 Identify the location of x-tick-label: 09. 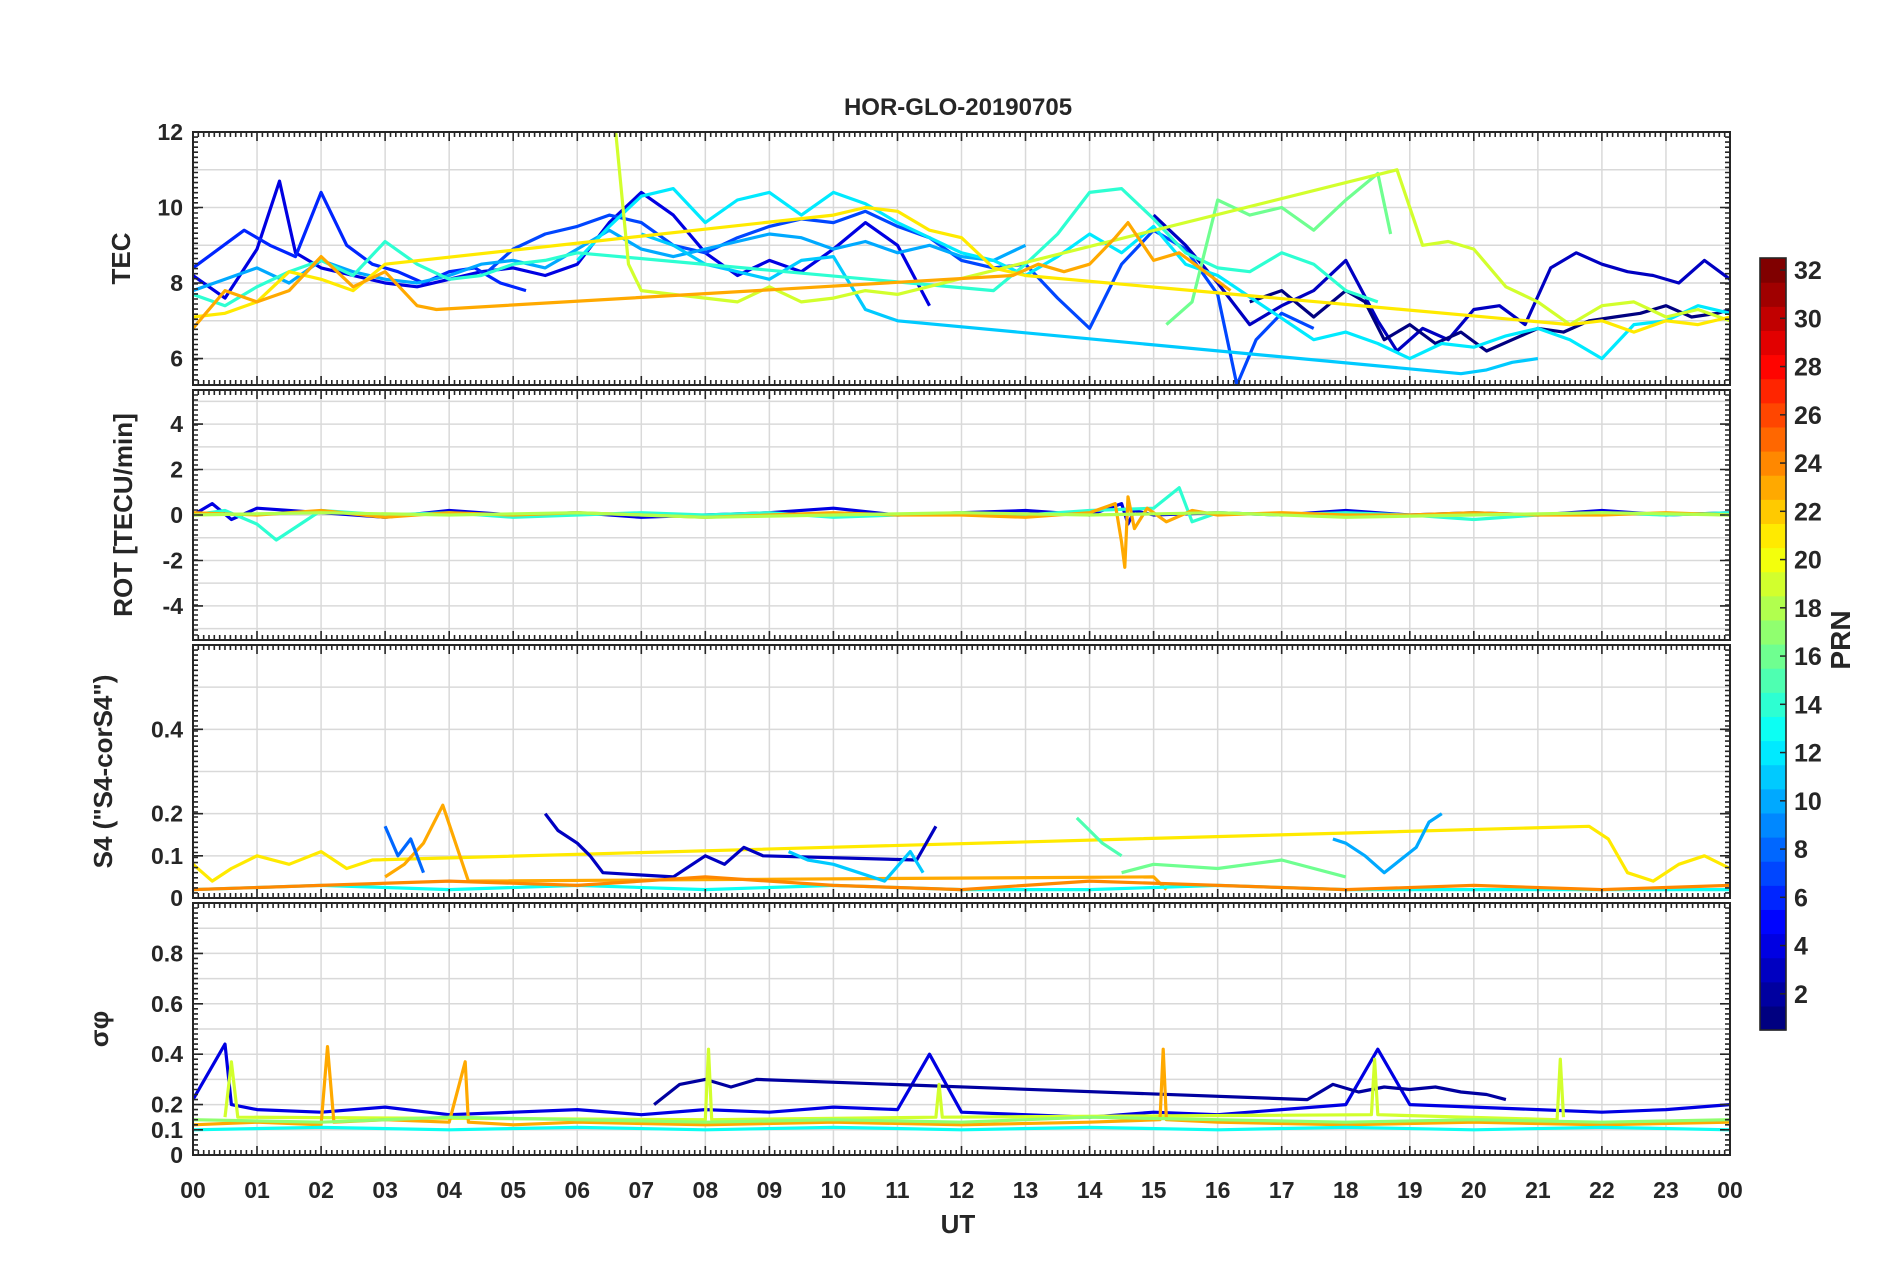
(770, 1190).